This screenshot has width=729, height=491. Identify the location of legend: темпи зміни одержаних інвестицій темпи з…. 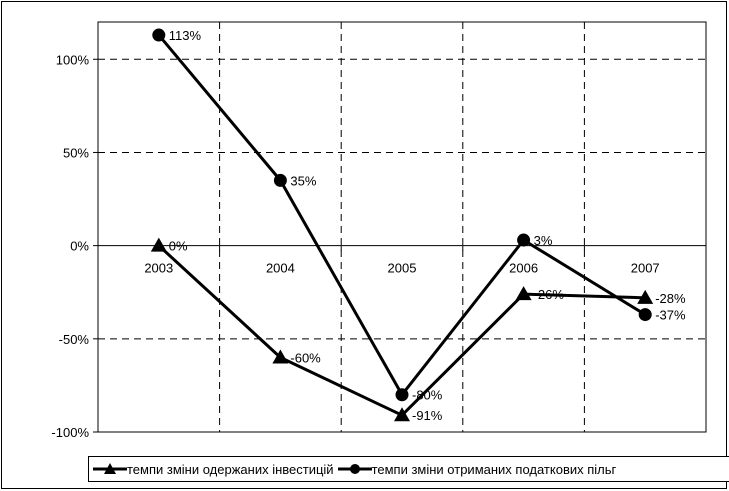
(408, 469).